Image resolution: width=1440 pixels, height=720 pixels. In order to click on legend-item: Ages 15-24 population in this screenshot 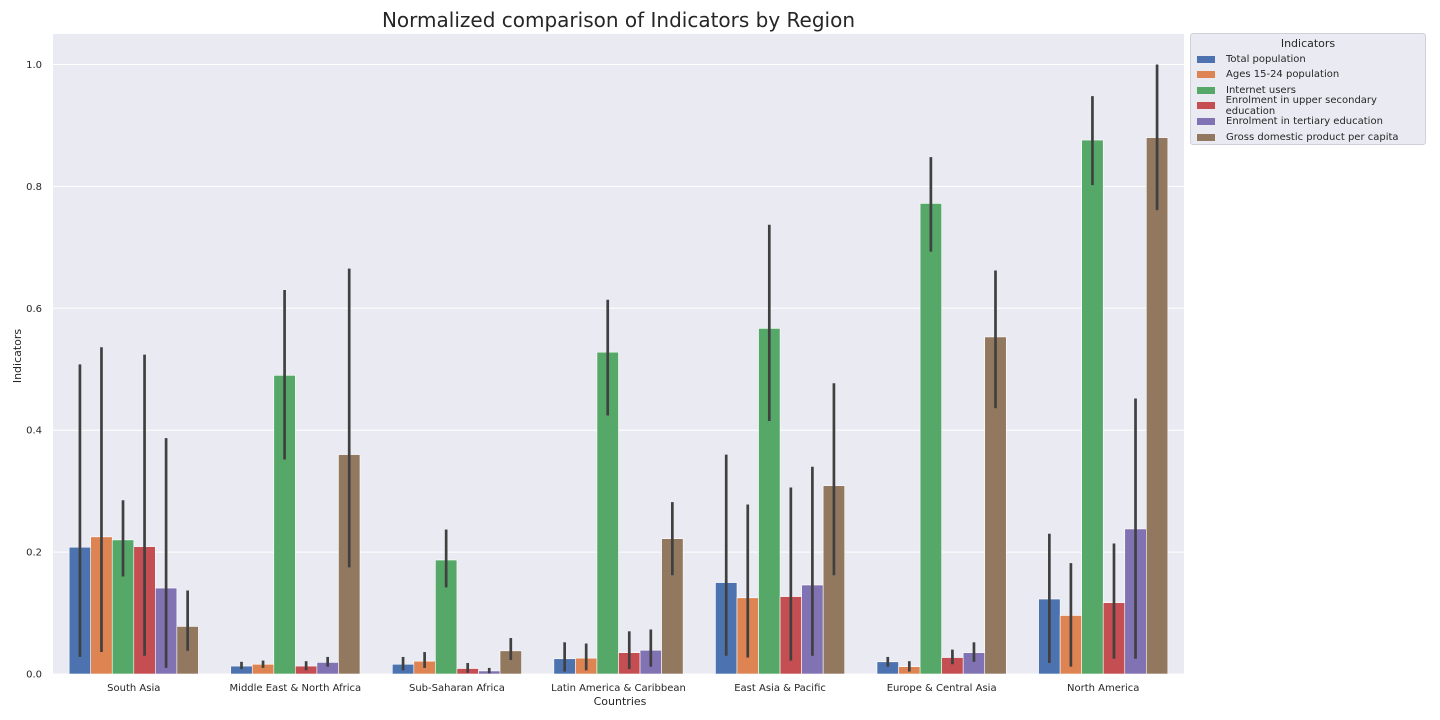, I will do `click(1268, 75)`.